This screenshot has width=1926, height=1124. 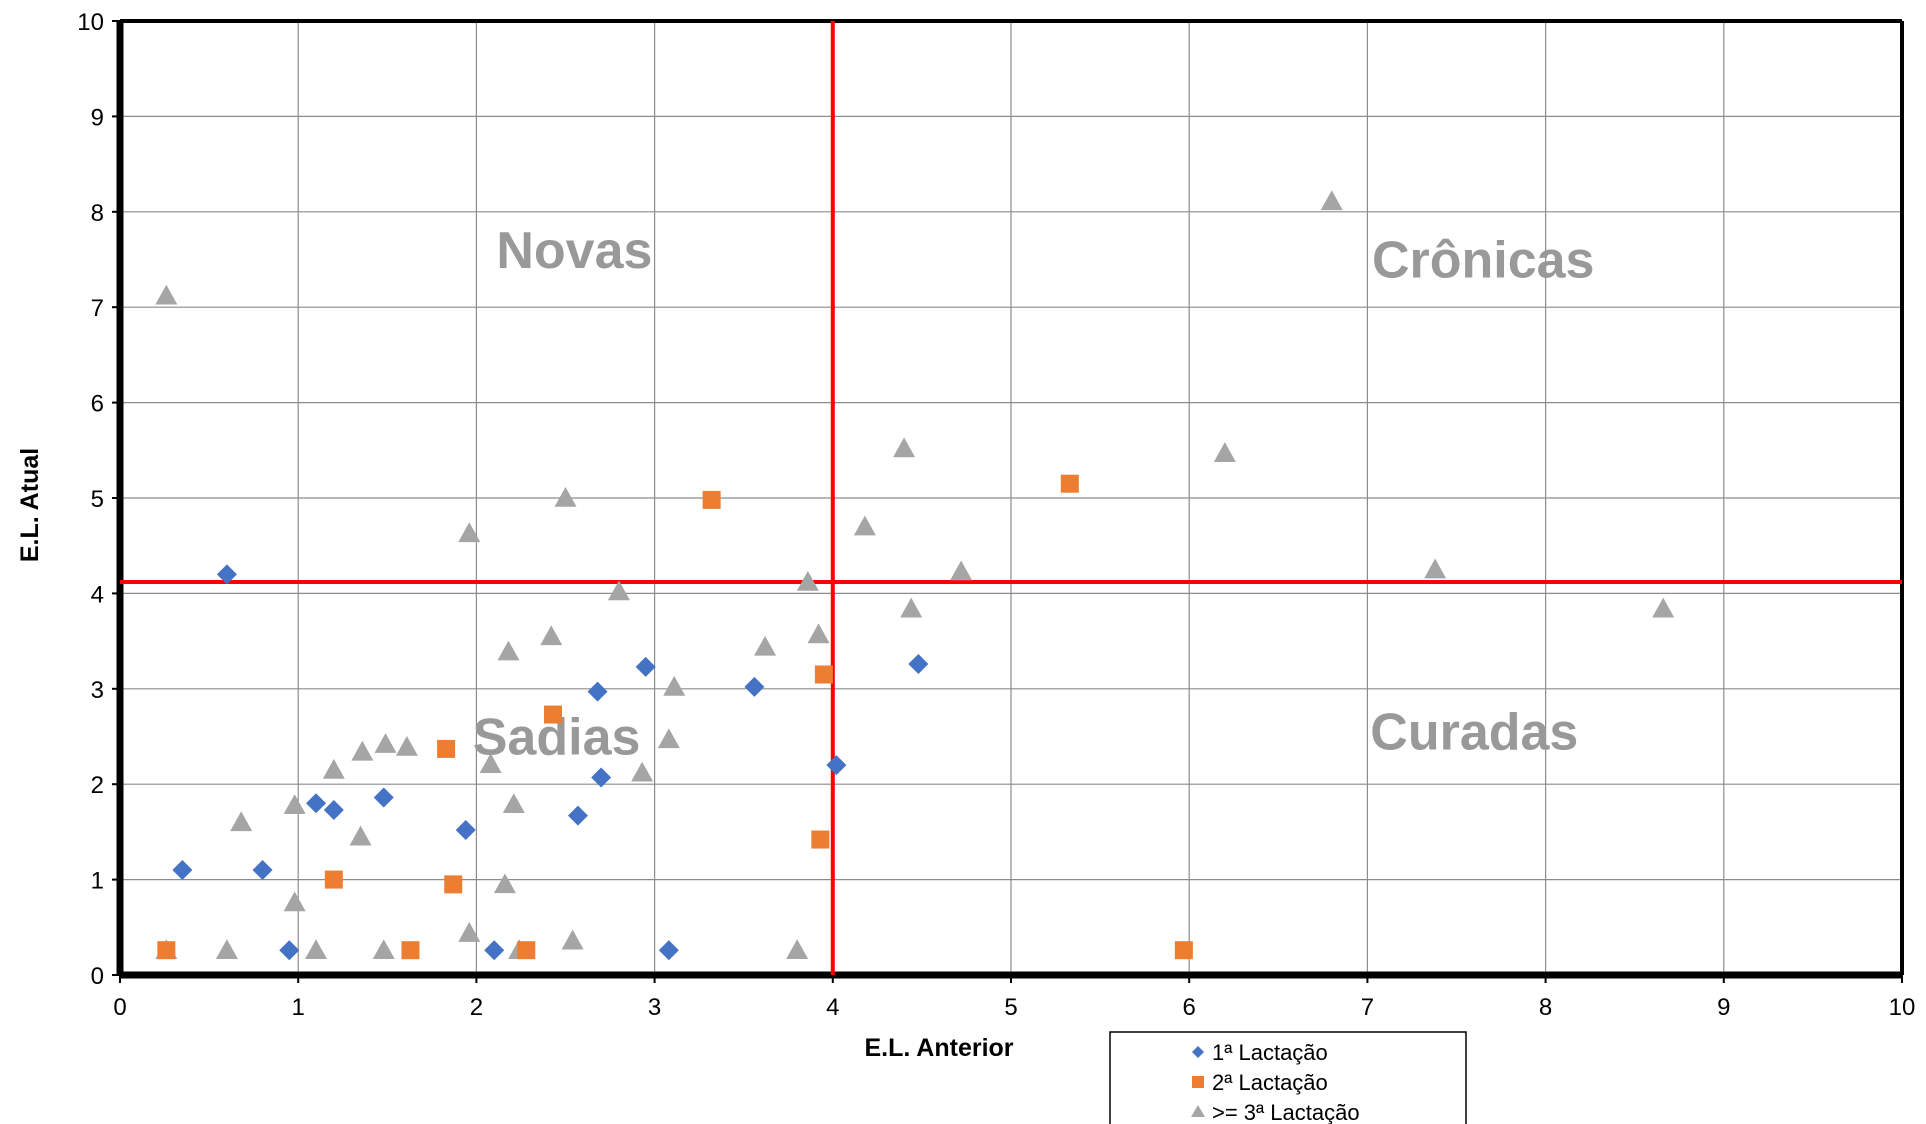 I want to click on legend-entry: 2ª Lactação, so click(x=1260, y=1082).